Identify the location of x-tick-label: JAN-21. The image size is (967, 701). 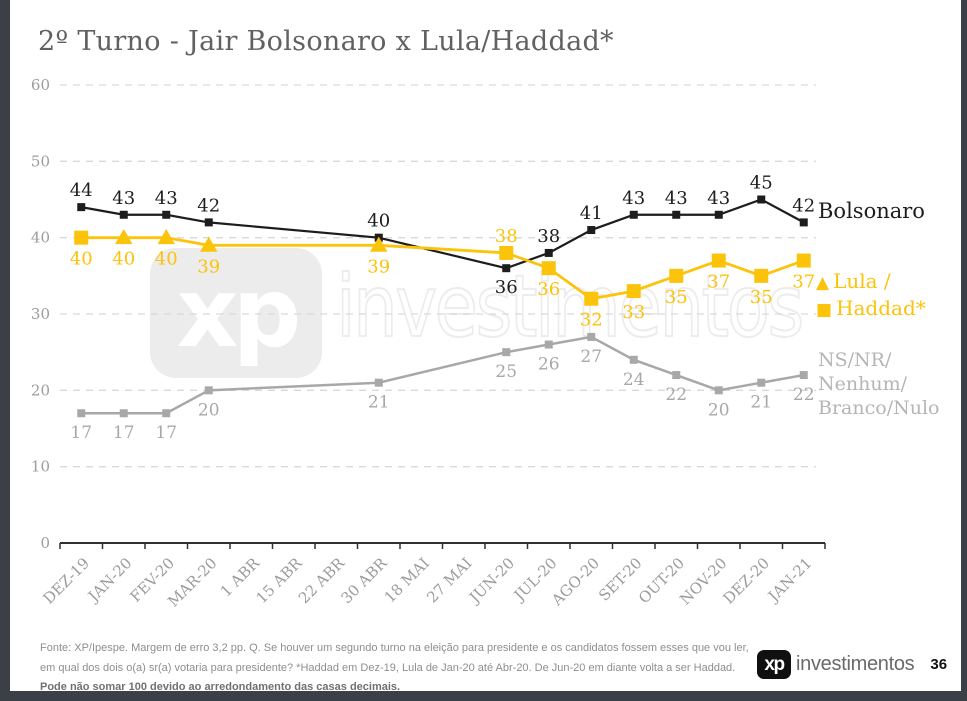
(789, 580).